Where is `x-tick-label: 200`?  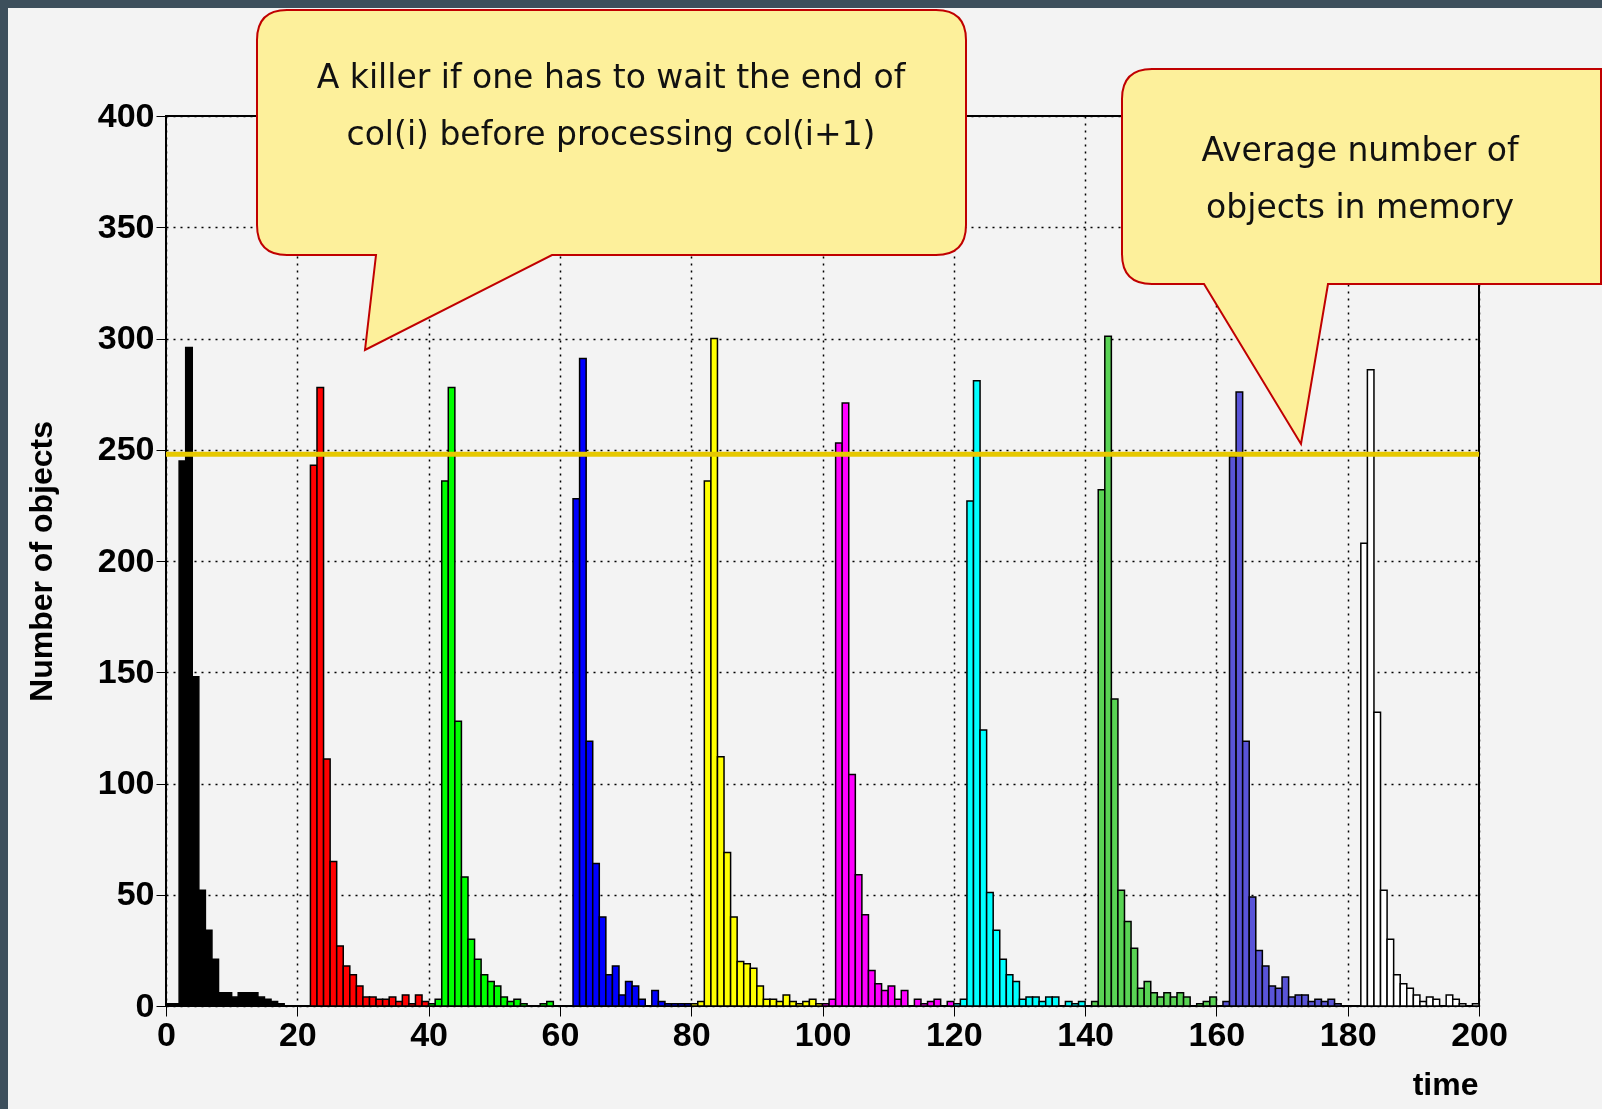
x-tick-label: 200 is located at coordinates (1479, 1033).